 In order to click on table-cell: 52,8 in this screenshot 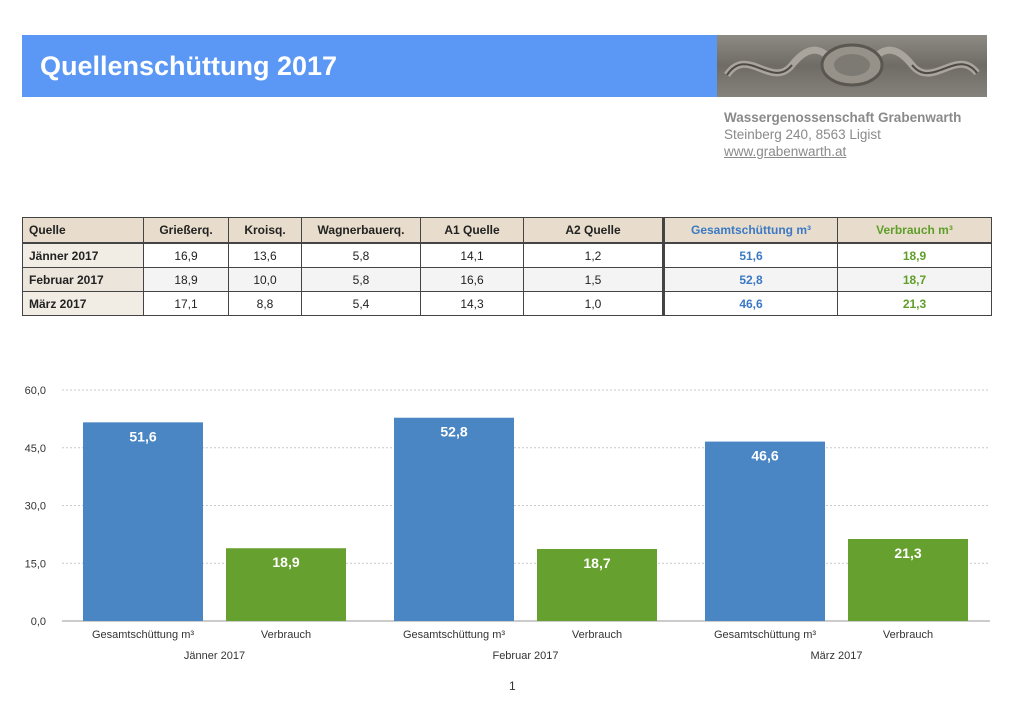, I will do `click(750, 279)`.